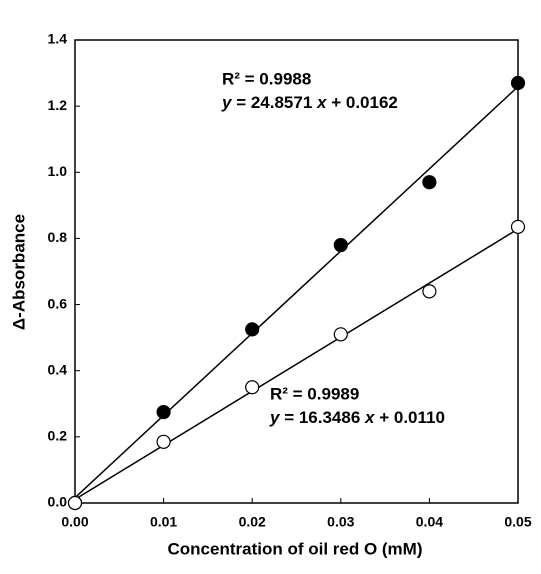 This screenshot has width=541, height=574. Describe the element at coordinates (58, 105) in the screenshot. I see `y-tick-label: 1.2` at that location.